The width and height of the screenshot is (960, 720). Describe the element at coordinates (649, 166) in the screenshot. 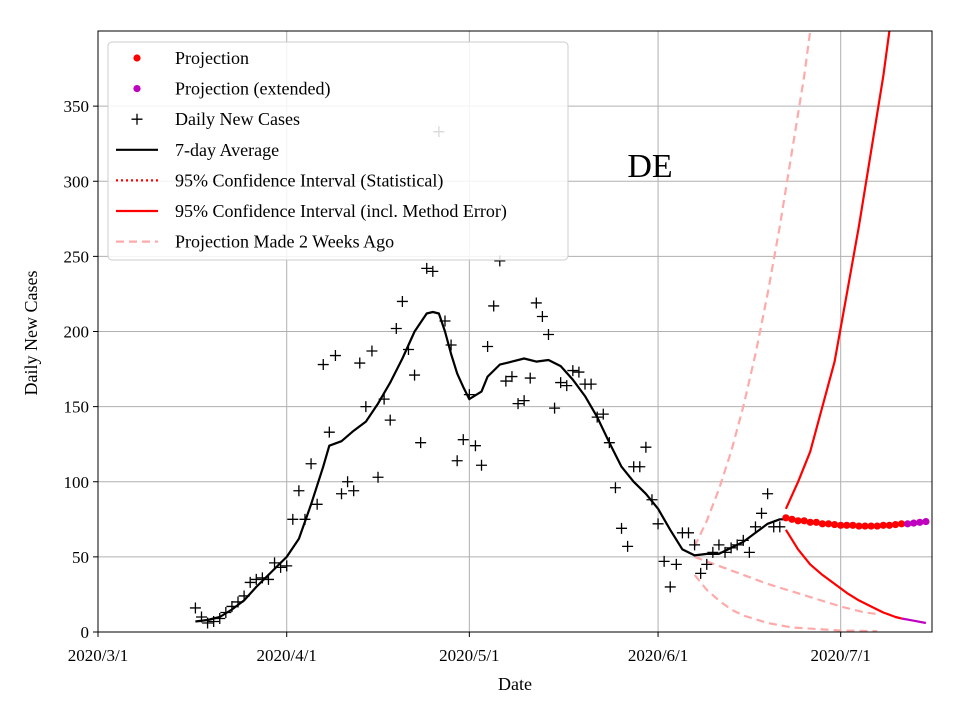

I see `country-annotation: DE` at that location.